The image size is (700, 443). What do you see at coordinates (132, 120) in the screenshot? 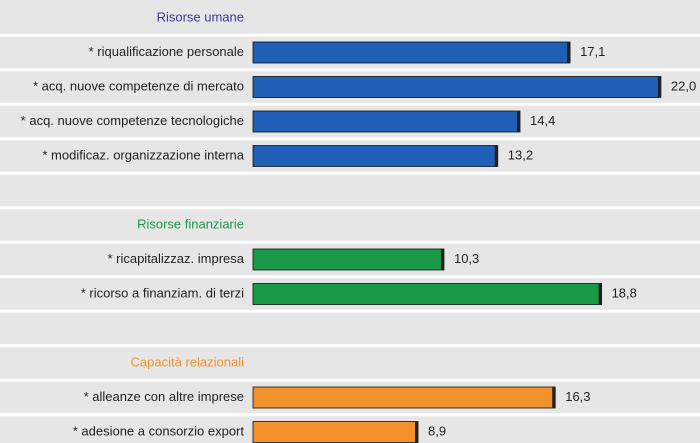
I see `category-label: * acq. nuove competenze tecnologiche` at bounding box center [132, 120].